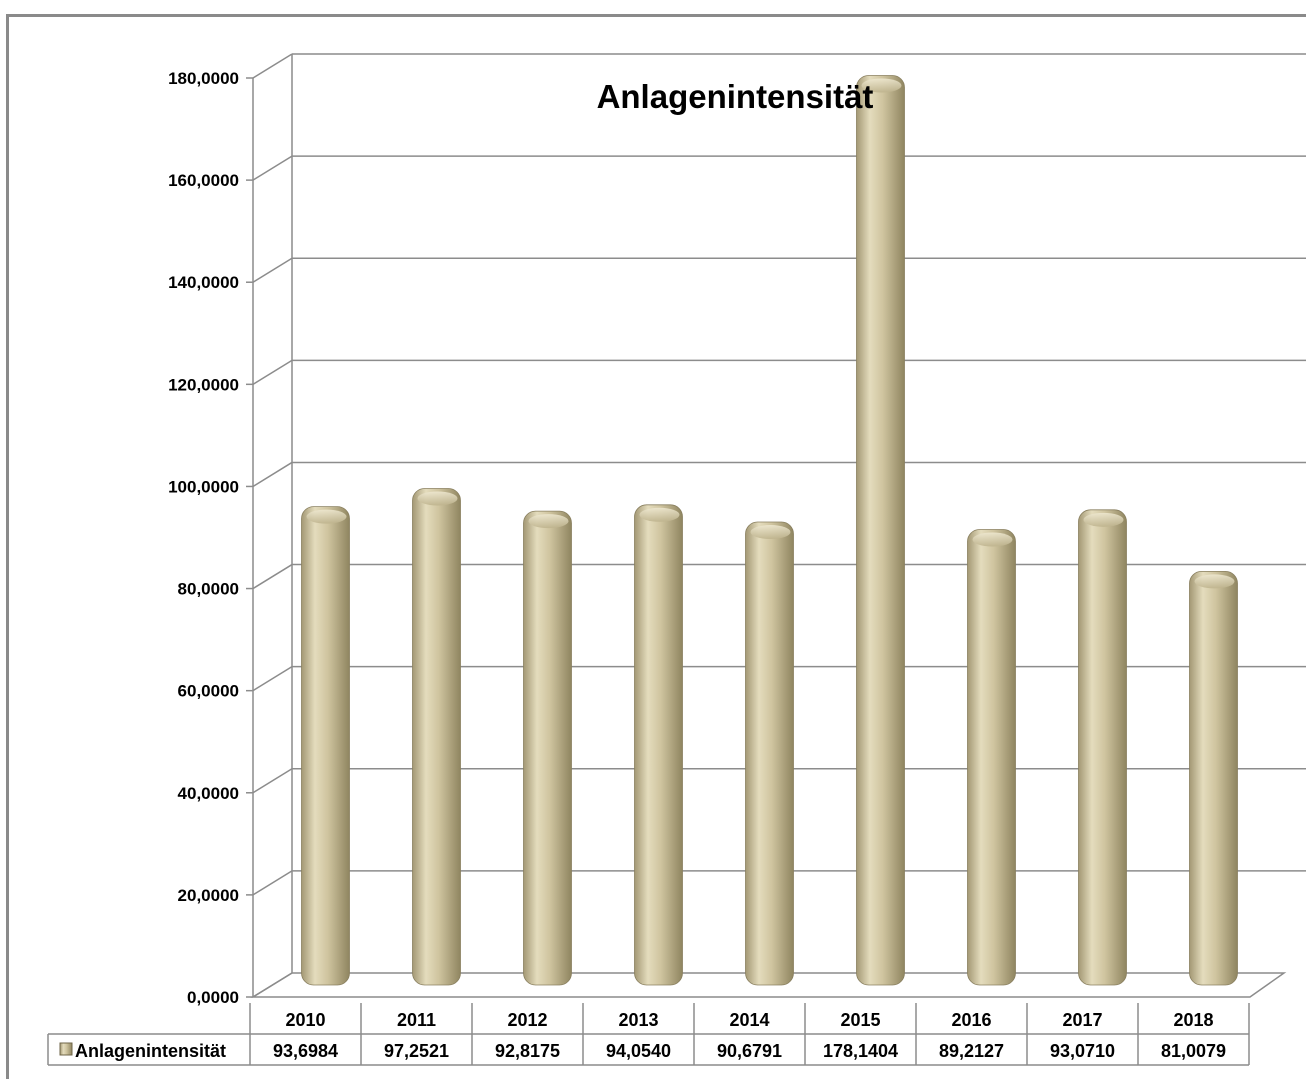  Describe the element at coordinates (203, 180) in the screenshot. I see `y-tick-label: 160,0000` at that location.